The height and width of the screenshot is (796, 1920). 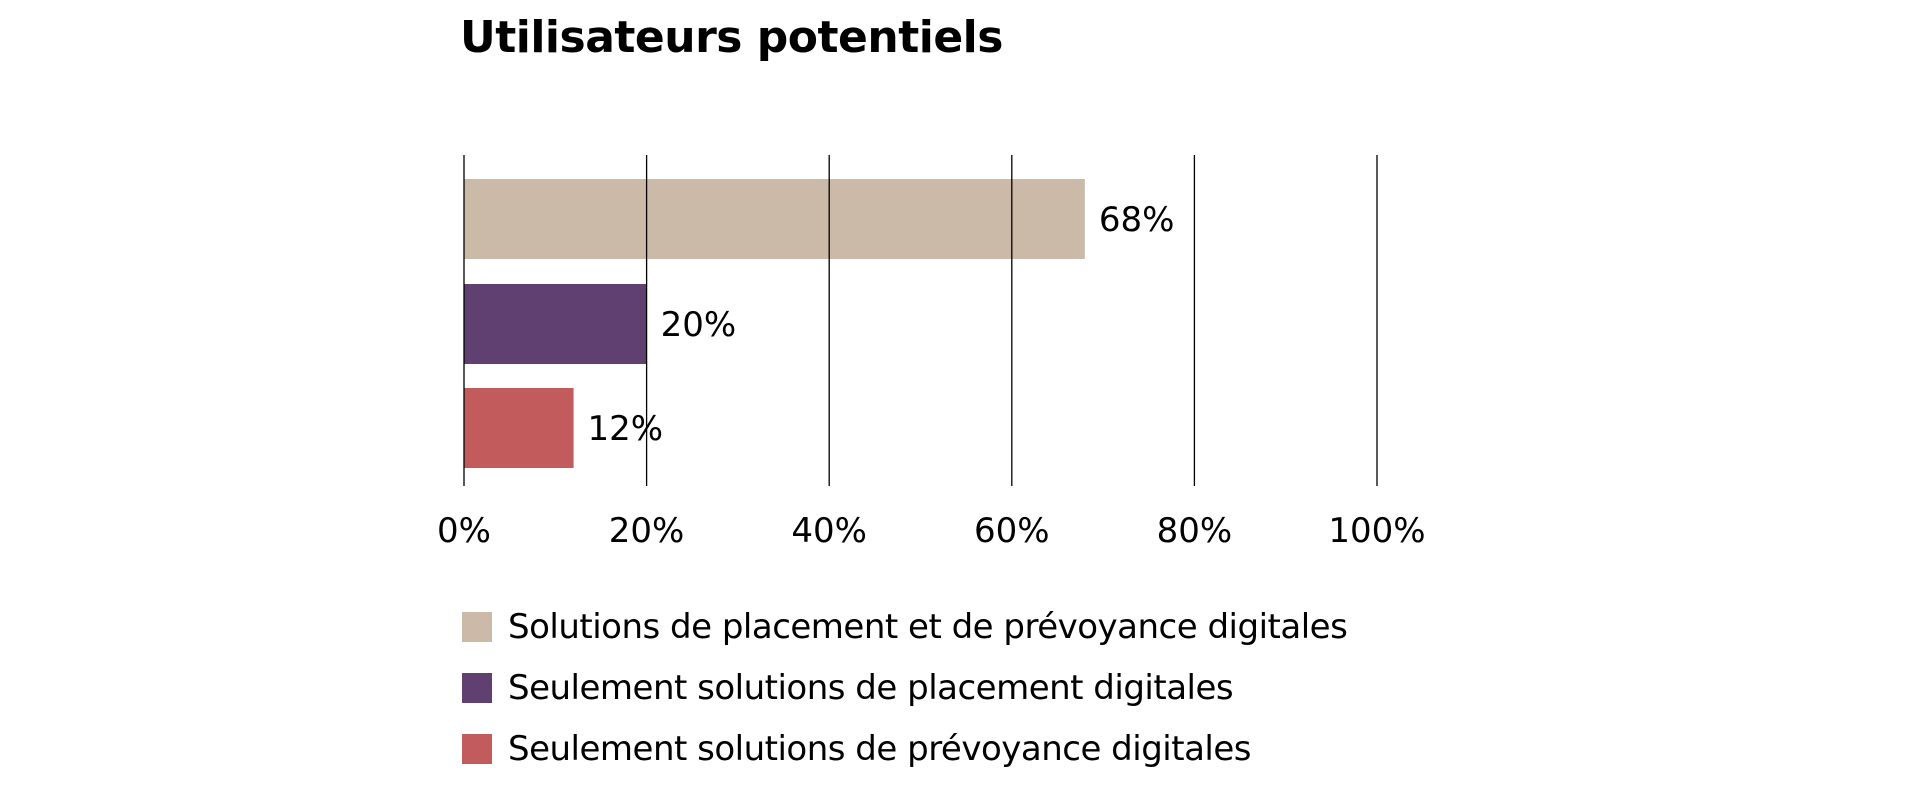 What do you see at coordinates (731, 37) in the screenshot?
I see `chart-title: Utilisateurs potentiels` at bounding box center [731, 37].